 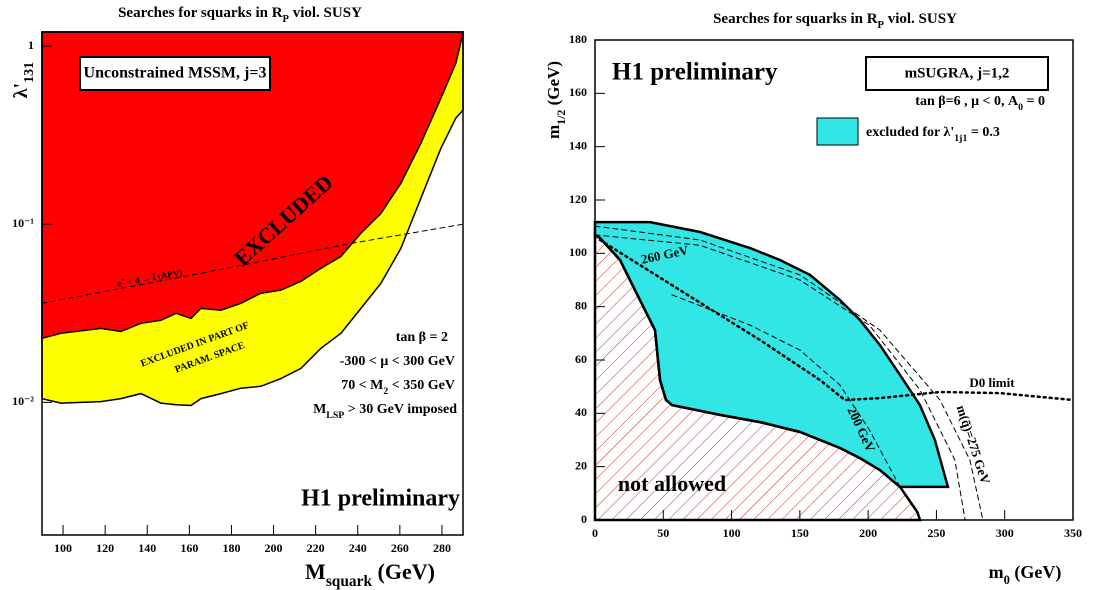 I want to click on x-tick-label: 160, so click(x=189, y=548).